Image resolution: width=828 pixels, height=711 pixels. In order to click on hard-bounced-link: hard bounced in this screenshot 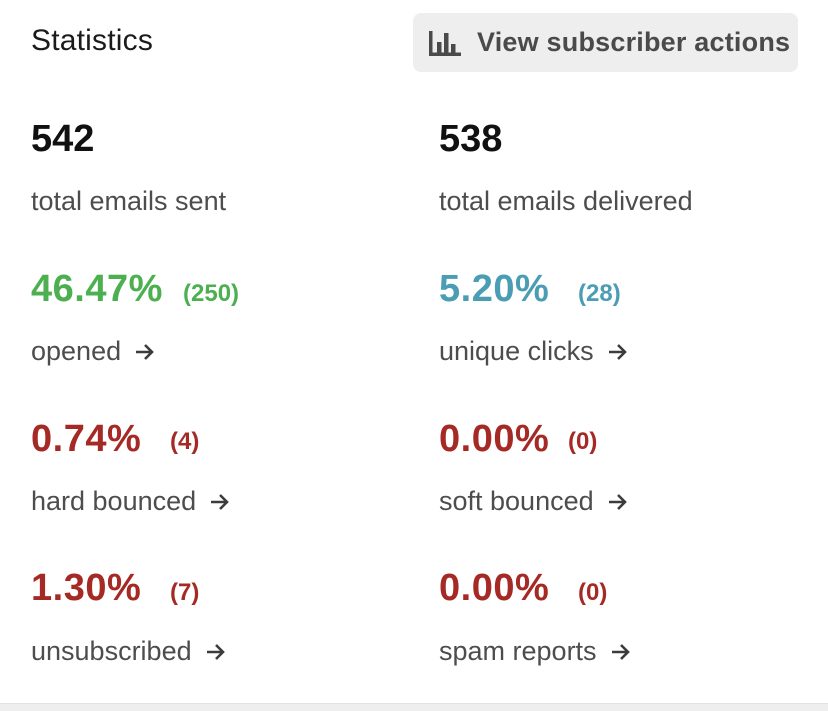, I will do `click(130, 501)`.